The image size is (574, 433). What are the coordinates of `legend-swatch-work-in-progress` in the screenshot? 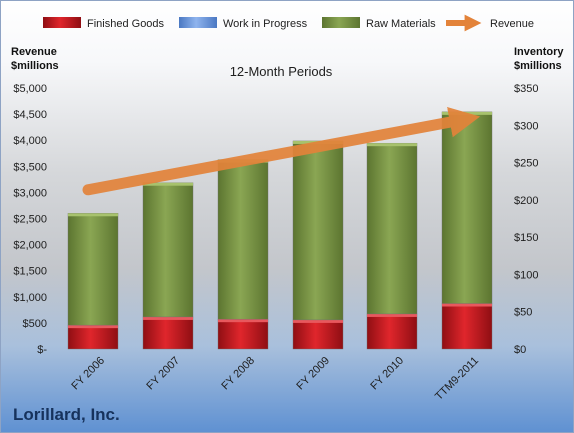 It's located at (198, 22).